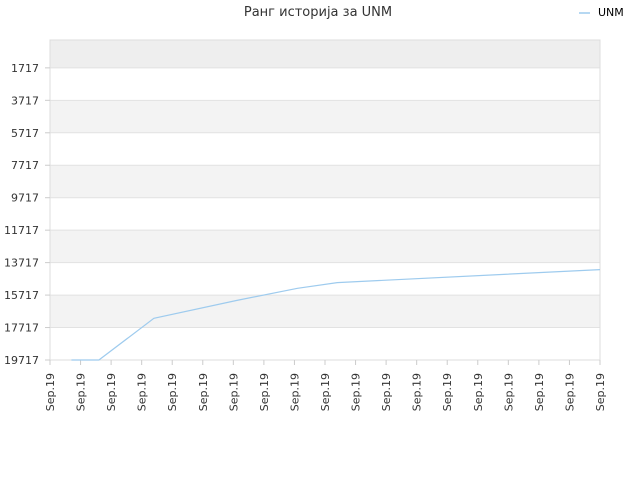 Image resolution: width=640 pixels, height=480 pixels. Describe the element at coordinates (25, 198) in the screenshot. I see `y-tick-label: 9717` at that location.